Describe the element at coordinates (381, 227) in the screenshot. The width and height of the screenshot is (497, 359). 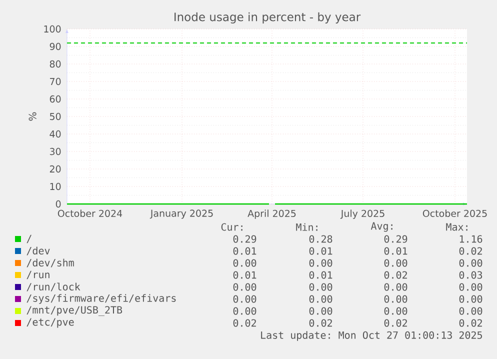
I see `text: Avg:` at that location.